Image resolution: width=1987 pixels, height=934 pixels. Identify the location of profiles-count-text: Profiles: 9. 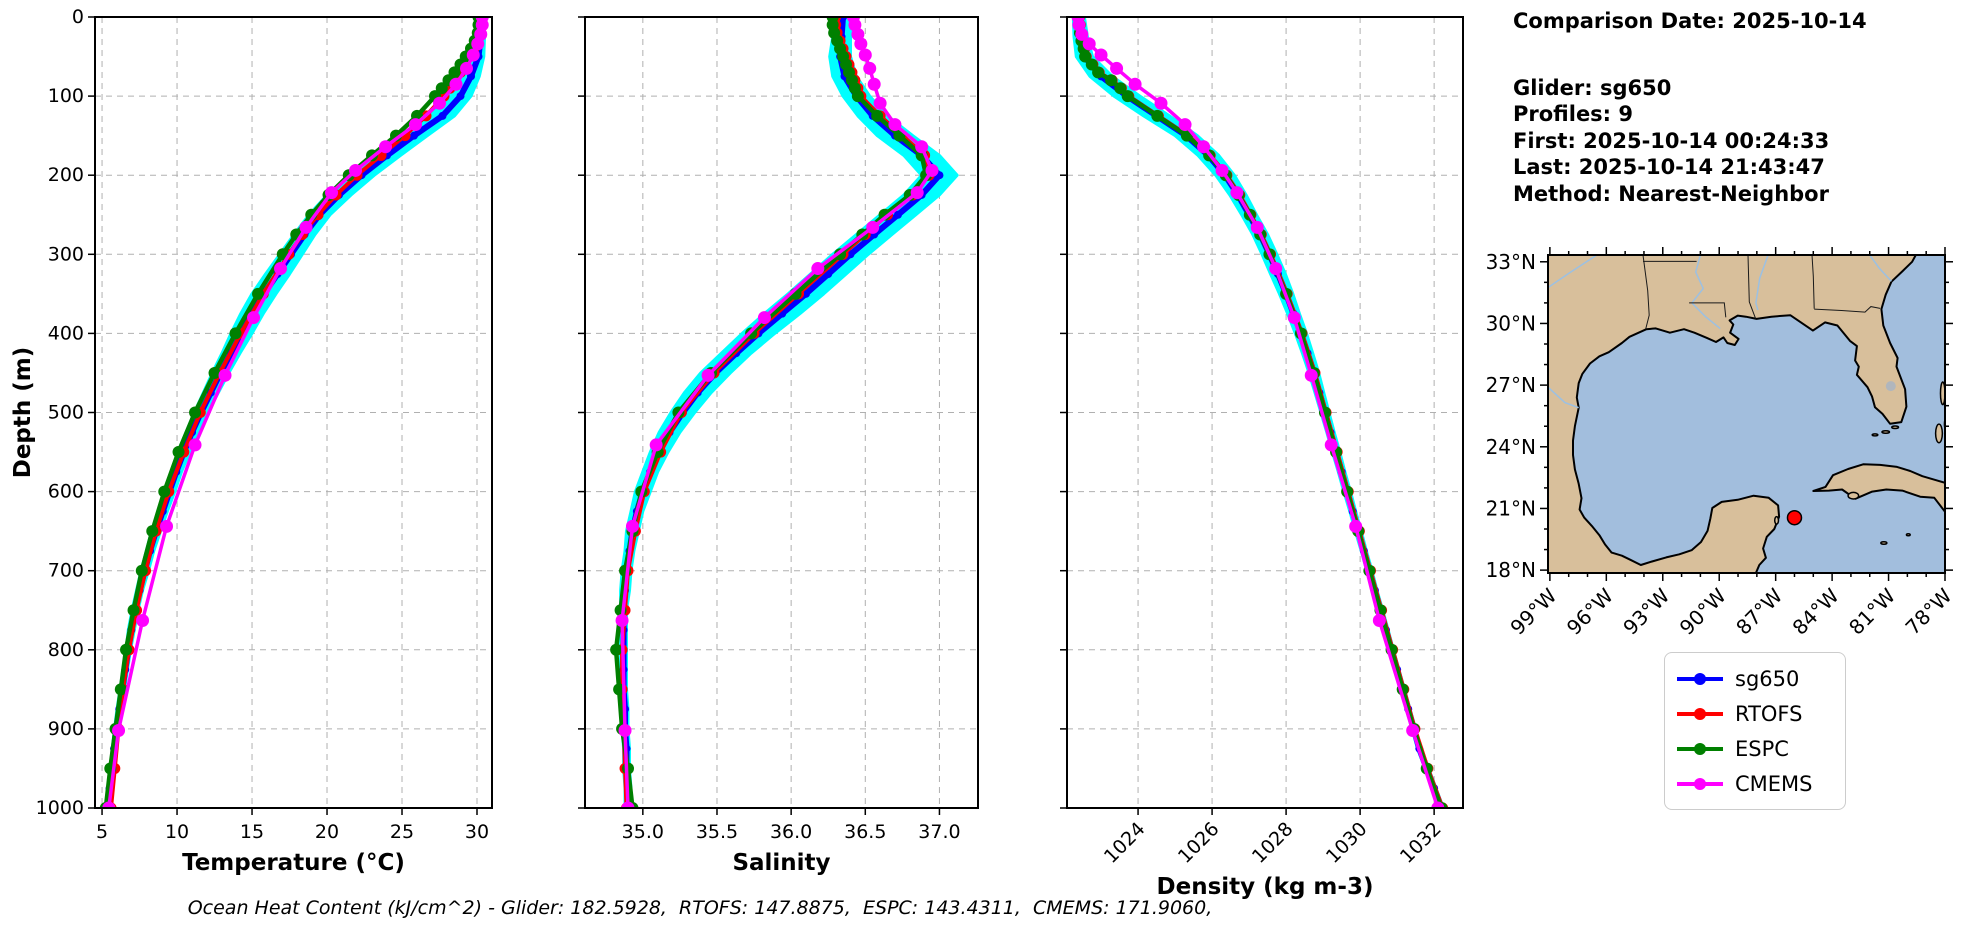
(1573, 114).